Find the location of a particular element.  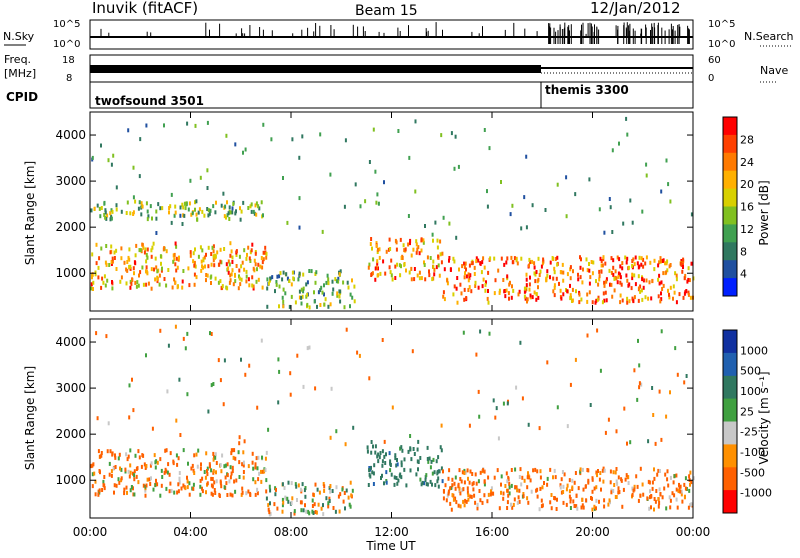

velocity-ytick-label: 4000 is located at coordinates (70, 342).